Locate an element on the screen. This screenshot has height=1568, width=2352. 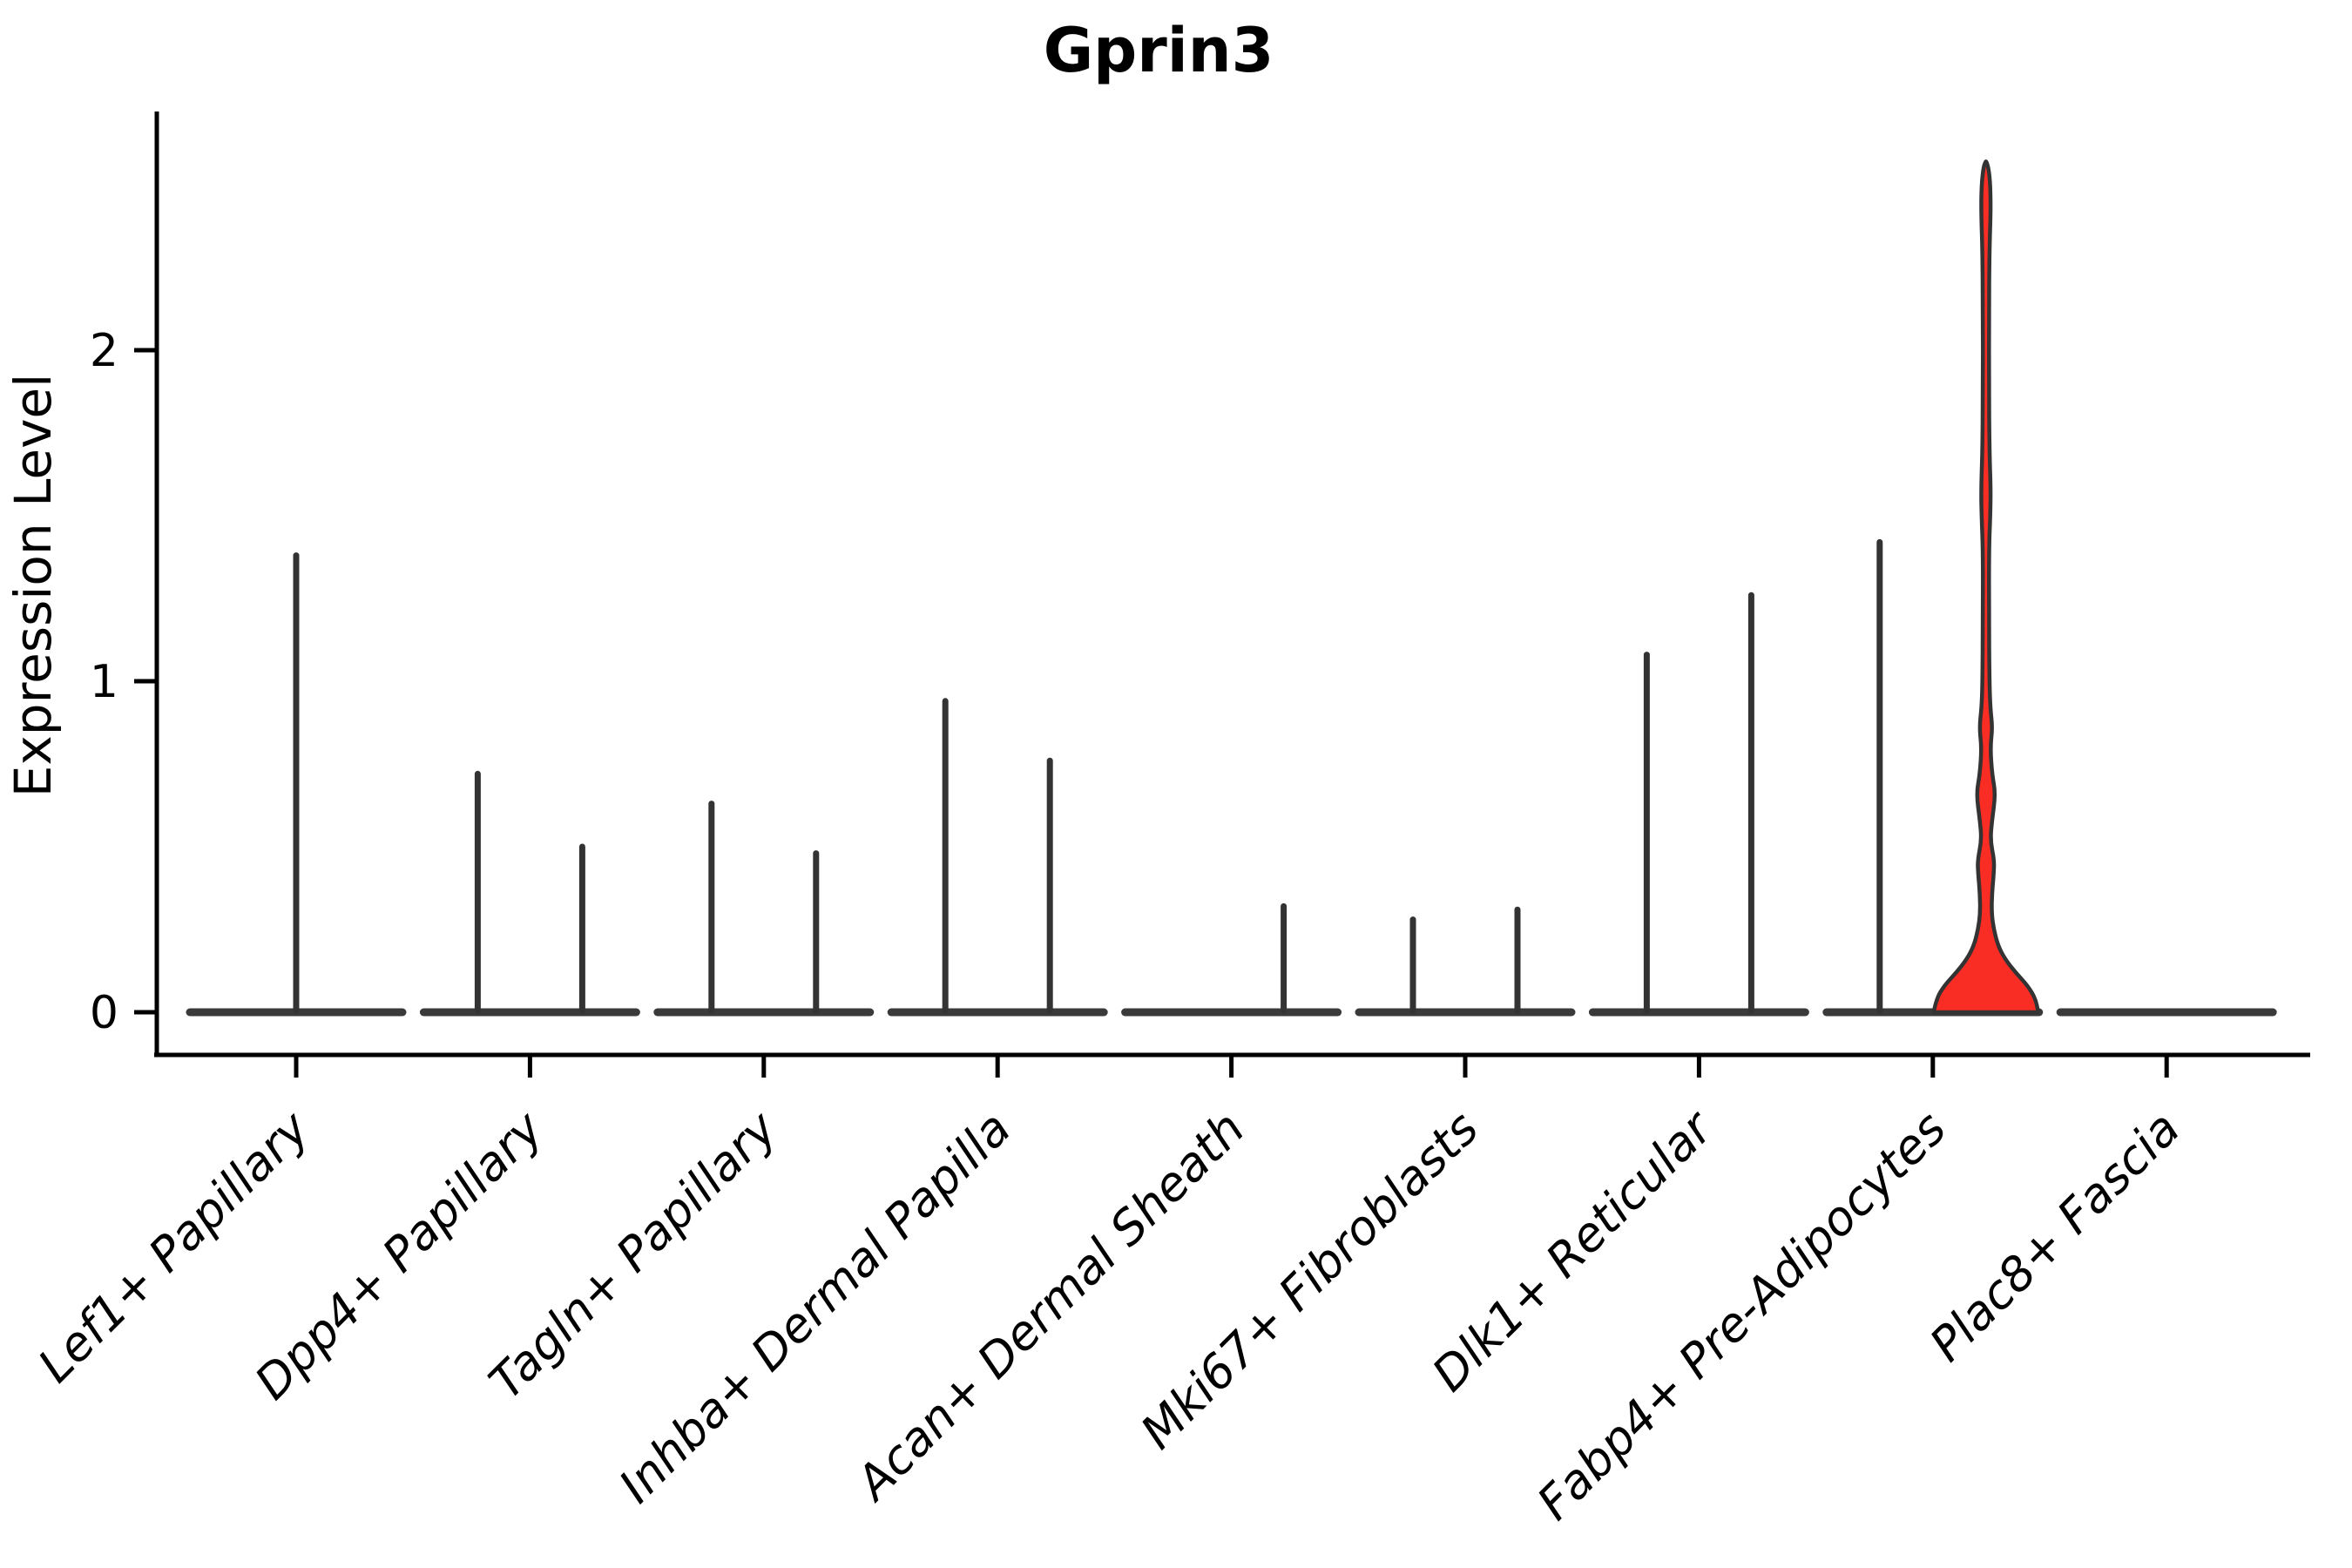
y-tick-label: 2 is located at coordinates (104, 351).